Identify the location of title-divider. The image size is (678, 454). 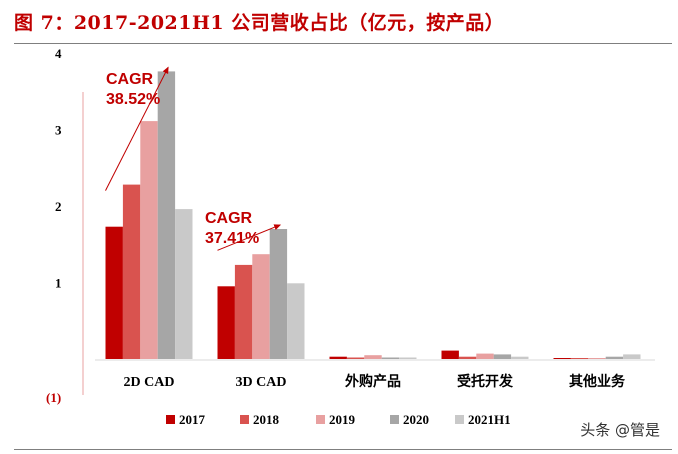
(343, 43).